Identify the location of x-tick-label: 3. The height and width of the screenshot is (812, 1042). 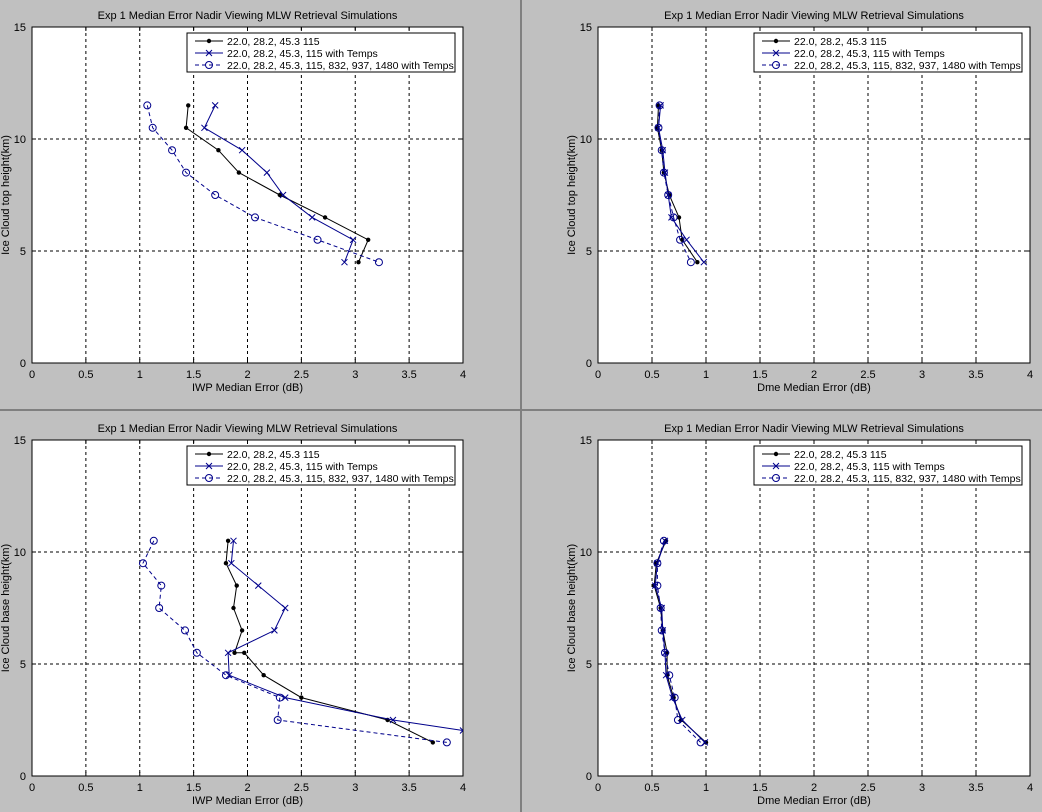
(355, 788).